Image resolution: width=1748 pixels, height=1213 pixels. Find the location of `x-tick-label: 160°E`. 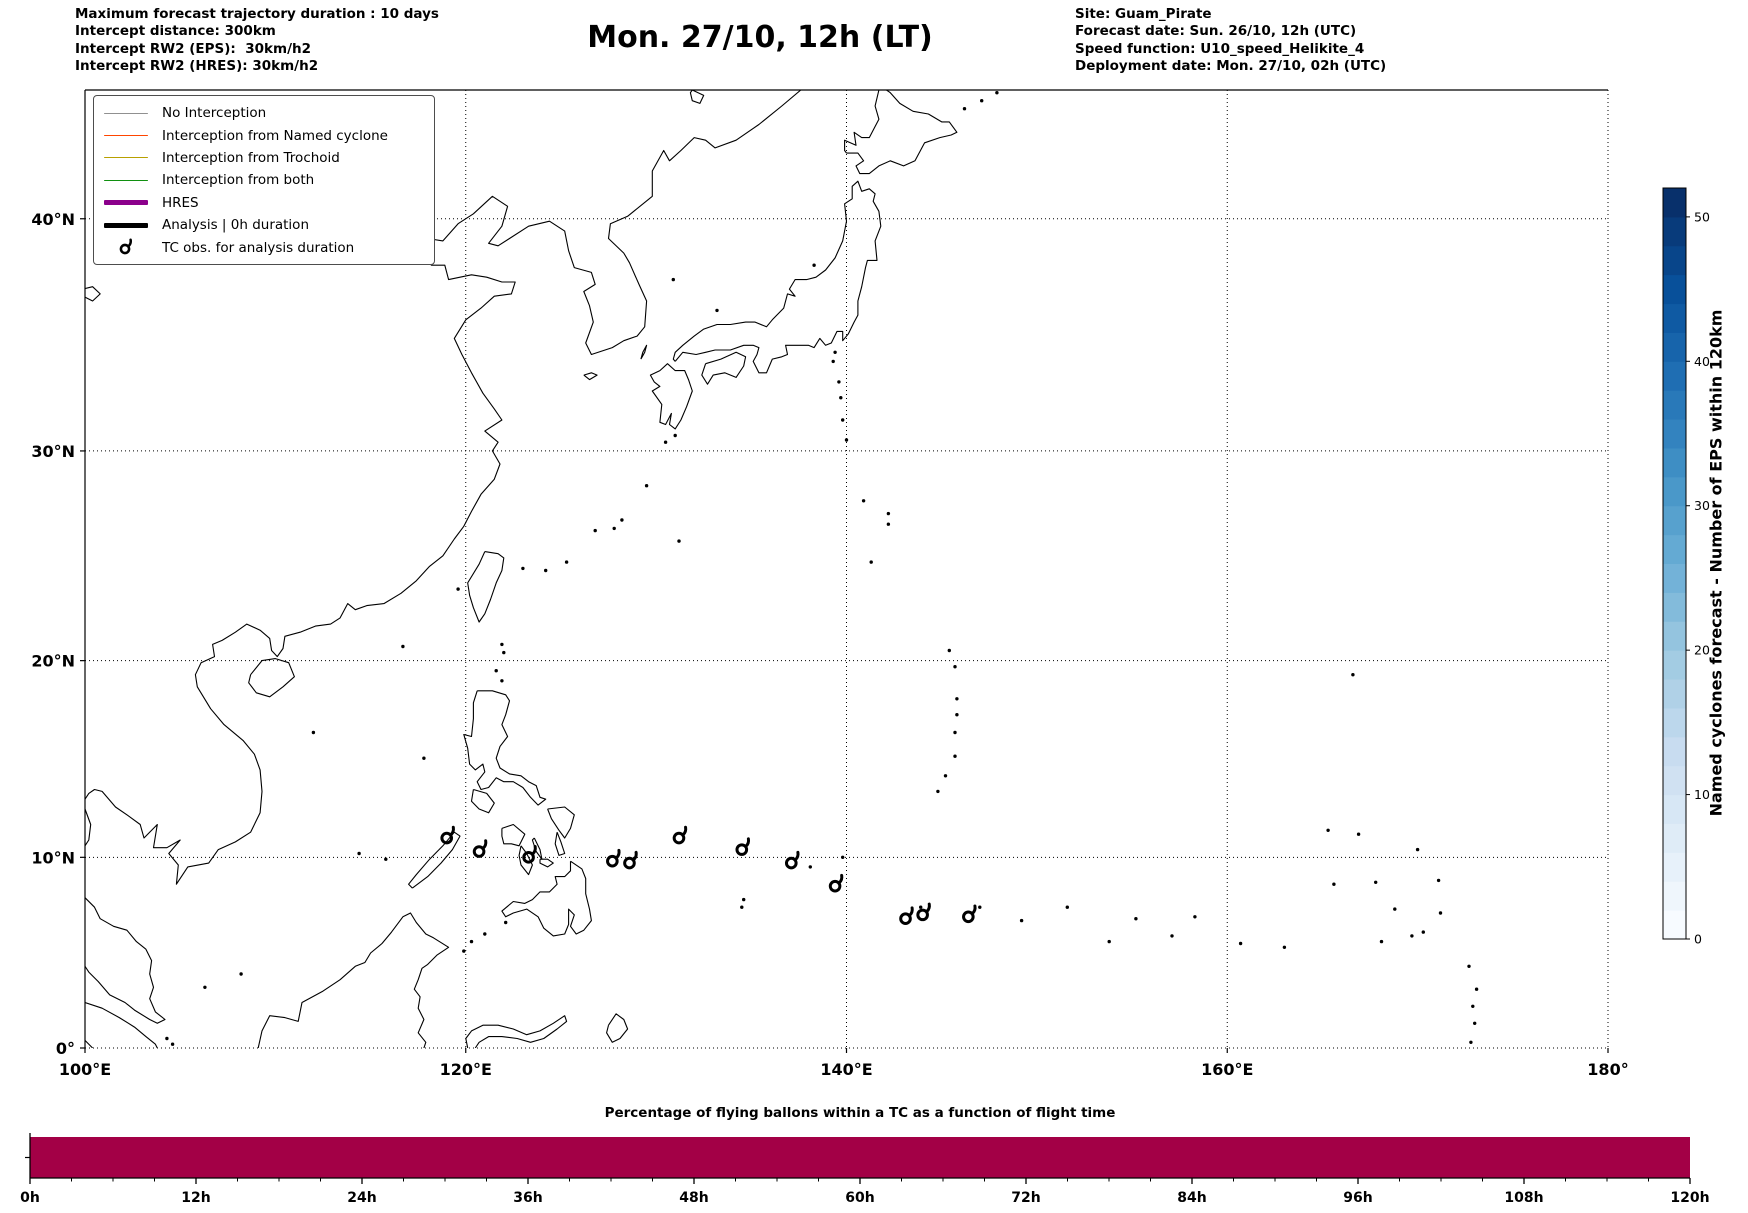

x-tick-label: 160°E is located at coordinates (1227, 1069).